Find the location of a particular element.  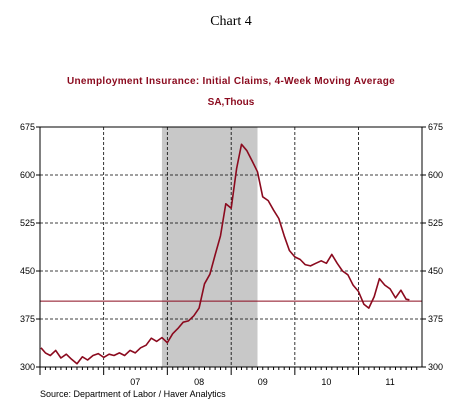

y-tick-label-right: 525 is located at coordinates (435, 223).